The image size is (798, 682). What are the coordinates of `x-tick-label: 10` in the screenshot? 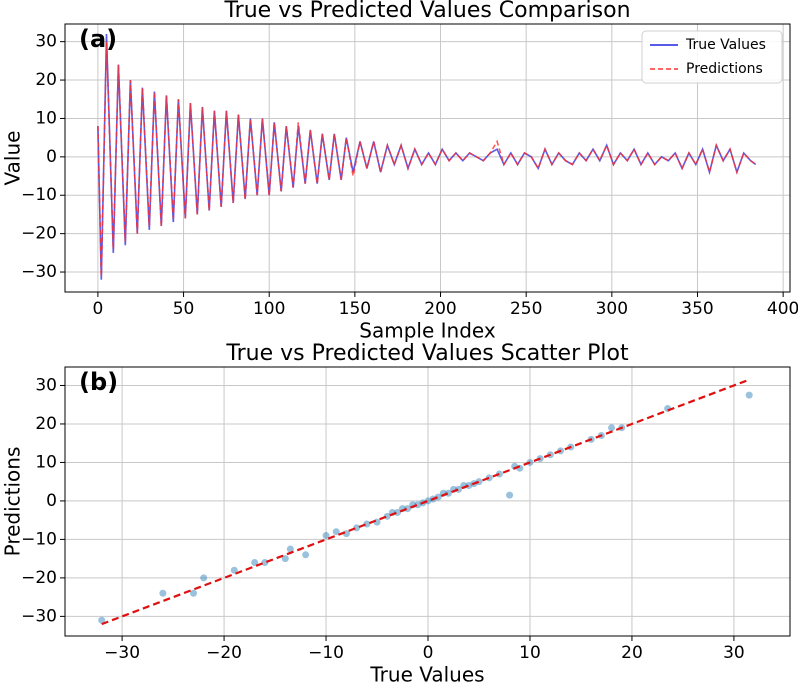 It's located at (530, 653).